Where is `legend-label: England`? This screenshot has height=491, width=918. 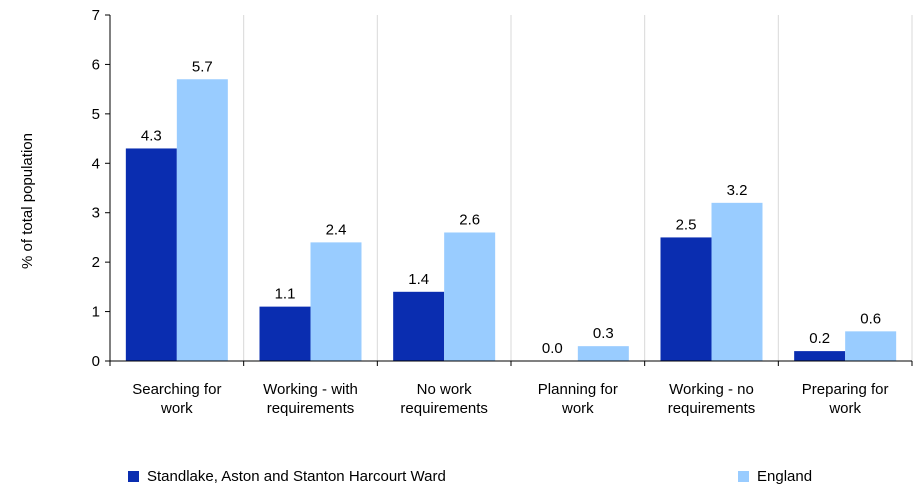 legend-label: England is located at coordinates (784, 476).